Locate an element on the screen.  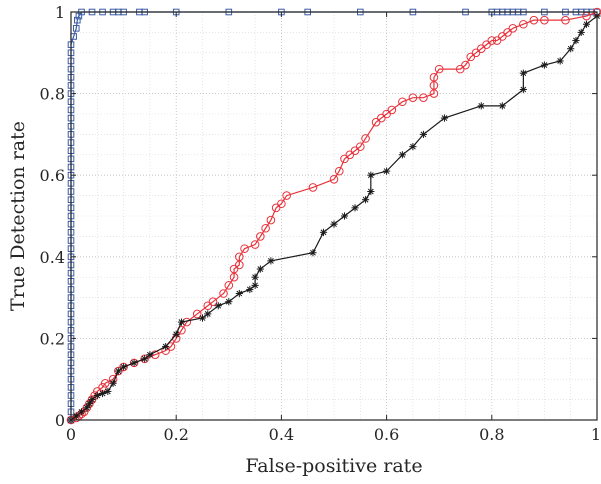
y-tick-label: 0.8 is located at coordinates (52, 94).